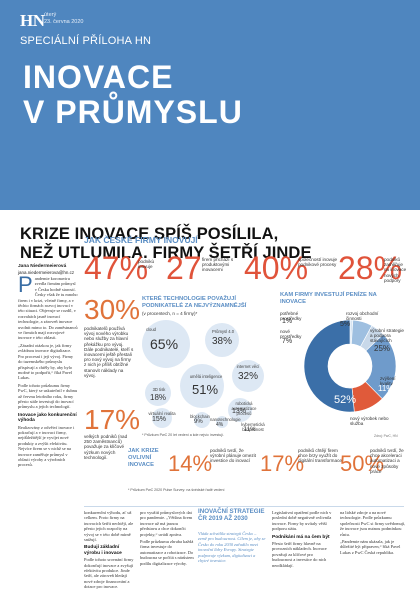 The width and height of the screenshot is (420, 601). I want to click on stat-4-value: 28%, so click(370, 268).